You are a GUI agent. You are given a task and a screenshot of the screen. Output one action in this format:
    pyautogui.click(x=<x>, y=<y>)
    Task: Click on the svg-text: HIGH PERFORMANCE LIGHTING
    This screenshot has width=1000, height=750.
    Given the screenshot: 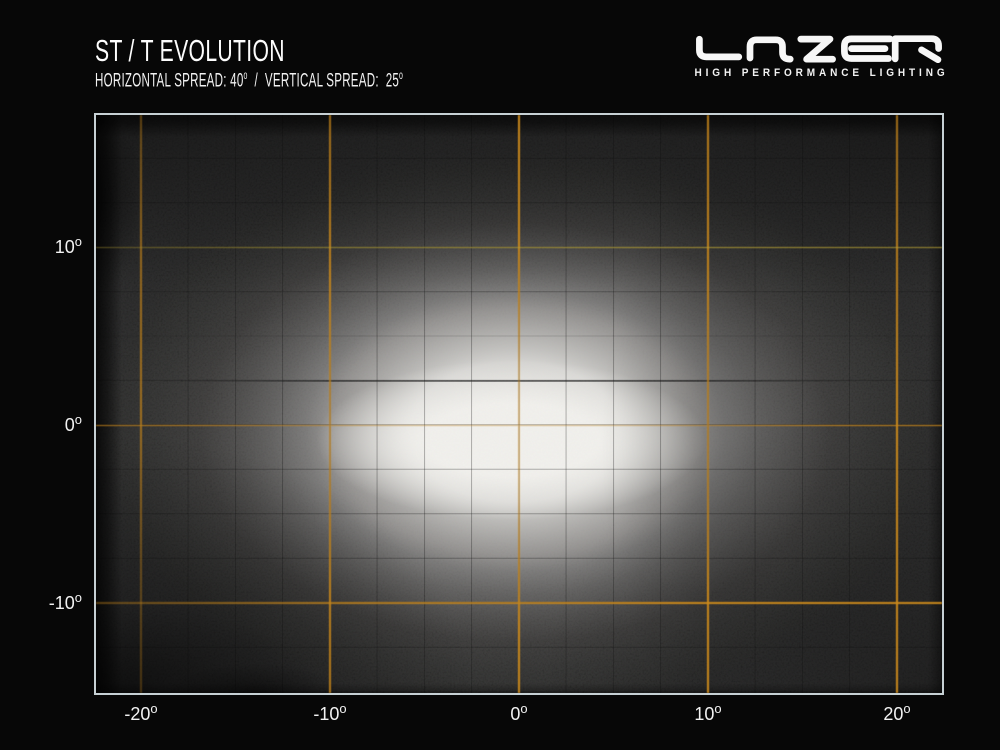 What is the action you would take?
    pyautogui.click(x=821, y=73)
    